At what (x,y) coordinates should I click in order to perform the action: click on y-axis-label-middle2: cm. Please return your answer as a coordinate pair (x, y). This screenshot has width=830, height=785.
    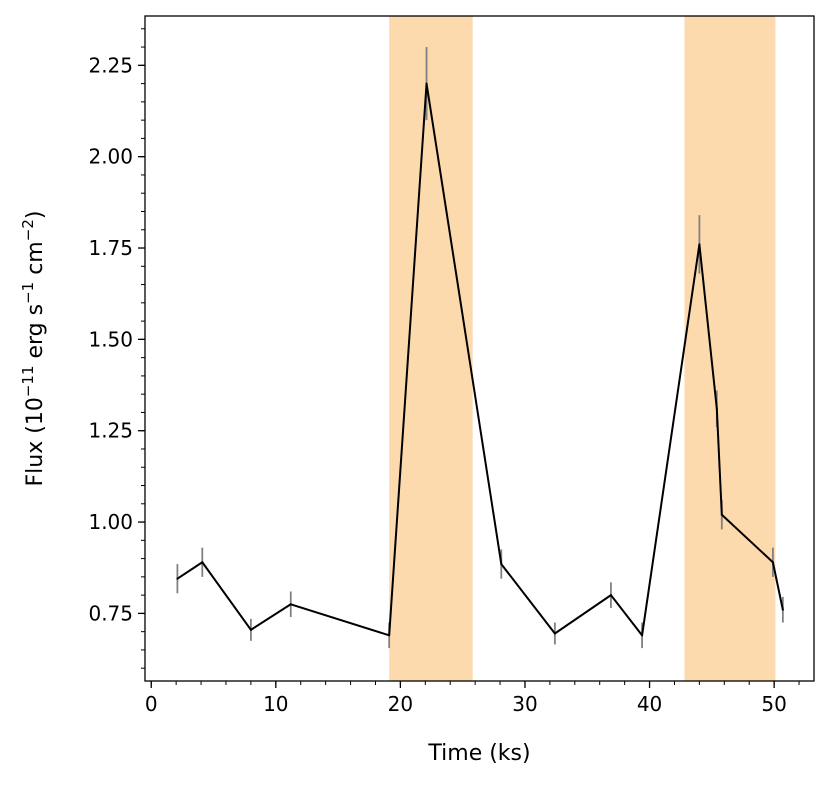
    Looking at the image, I should click on (35, 261).